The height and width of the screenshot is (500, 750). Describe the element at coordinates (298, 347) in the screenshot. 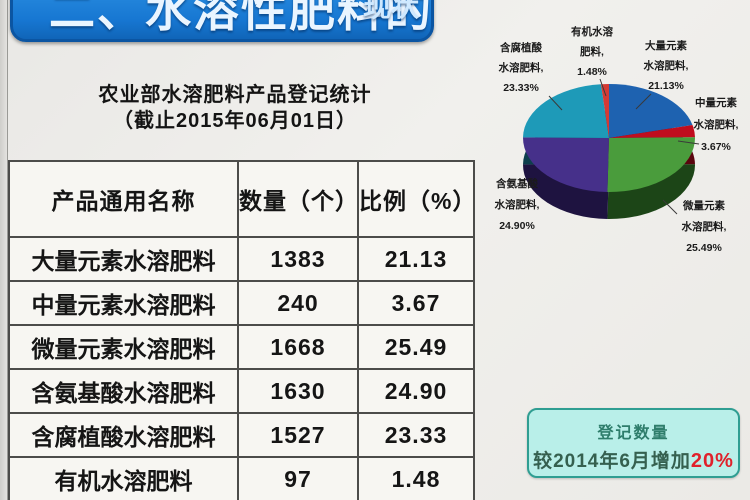

I see `cell-count: 1668` at that location.